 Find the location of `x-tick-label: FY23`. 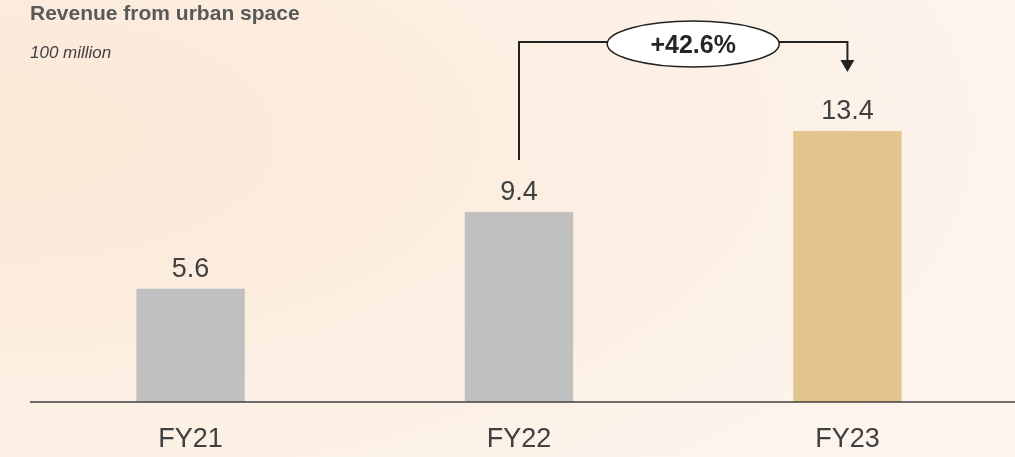

x-tick-label: FY23 is located at coordinates (847, 438).